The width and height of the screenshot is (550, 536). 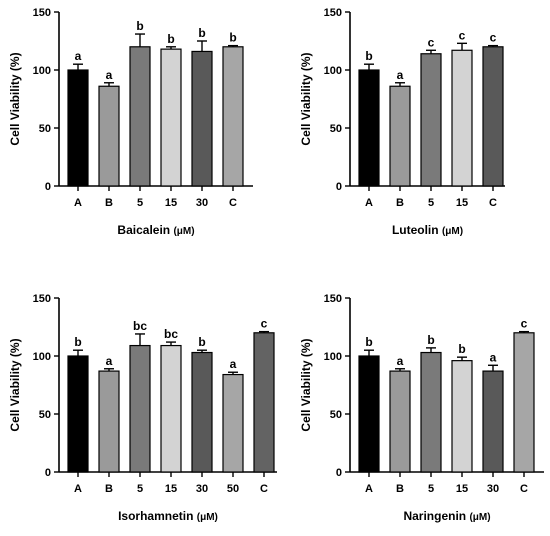 What do you see at coordinates (233, 489) in the screenshot?
I see `x-tick-label: 50` at bounding box center [233, 489].